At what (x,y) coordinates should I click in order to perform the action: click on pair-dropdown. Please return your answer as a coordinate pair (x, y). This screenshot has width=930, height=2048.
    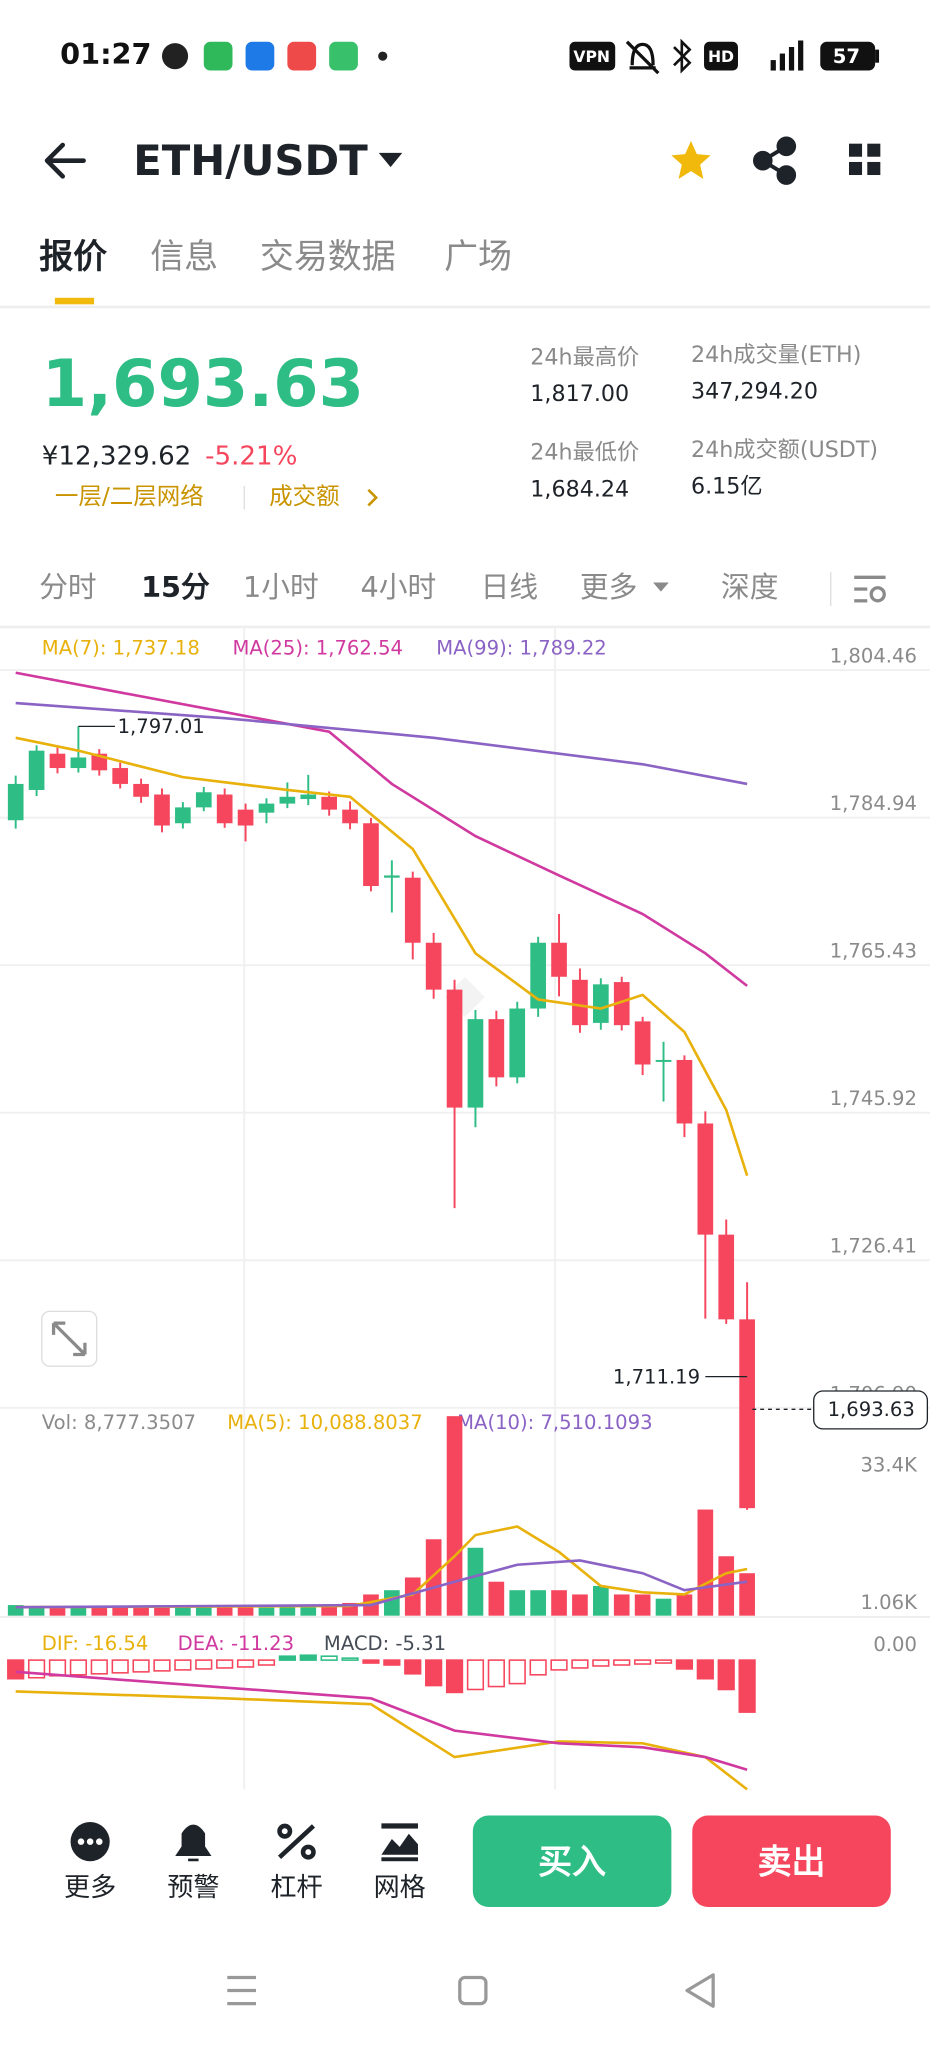
    Looking at the image, I should click on (390, 160).